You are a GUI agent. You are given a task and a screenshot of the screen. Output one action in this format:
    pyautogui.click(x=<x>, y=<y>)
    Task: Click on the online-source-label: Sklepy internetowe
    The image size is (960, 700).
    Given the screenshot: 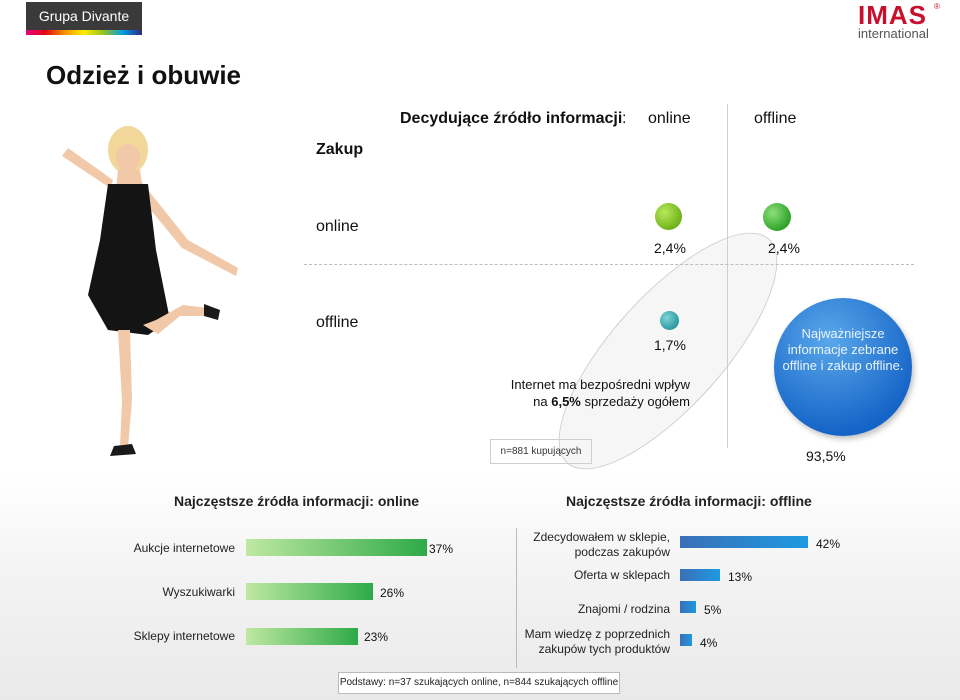 What is the action you would take?
    pyautogui.click(x=184, y=636)
    